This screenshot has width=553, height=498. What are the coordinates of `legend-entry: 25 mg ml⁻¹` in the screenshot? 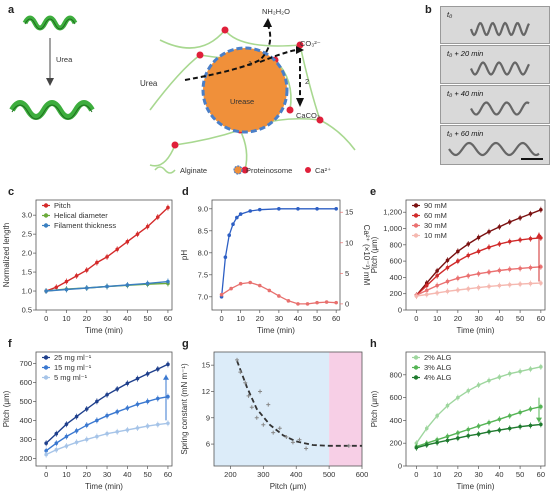 It's located at (73, 357).